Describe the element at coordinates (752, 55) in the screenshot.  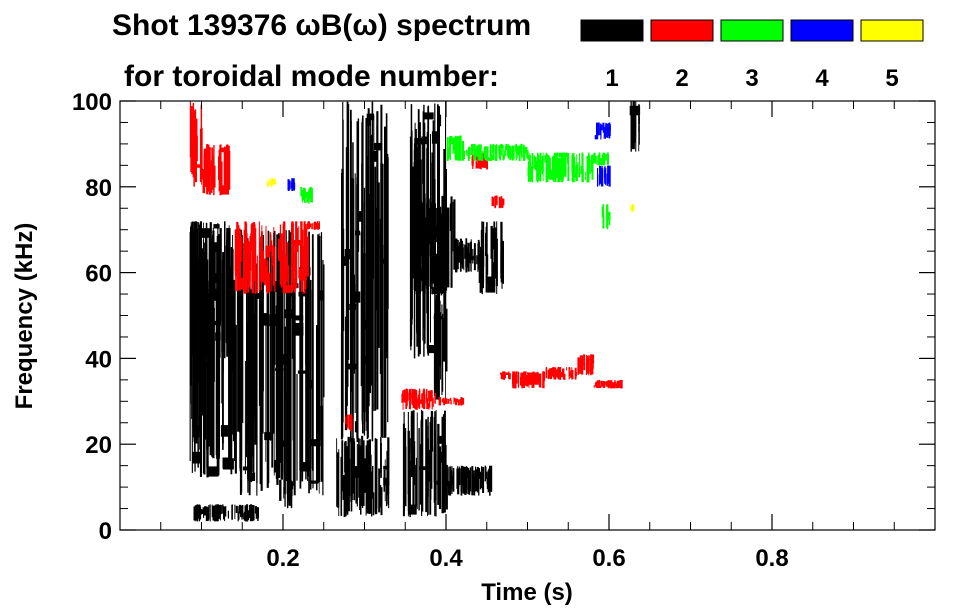
I see `legend: 1 2 3 4 5` at that location.